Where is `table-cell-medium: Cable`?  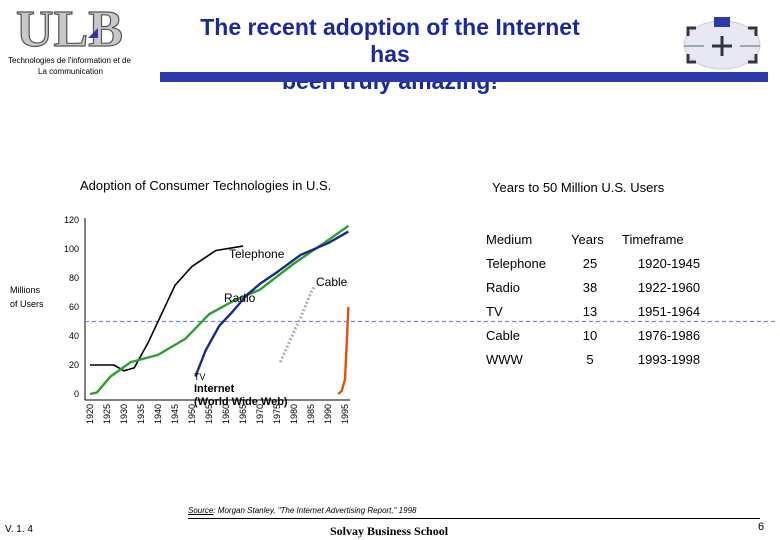 table-cell-medium: Cable is located at coordinates (503, 335).